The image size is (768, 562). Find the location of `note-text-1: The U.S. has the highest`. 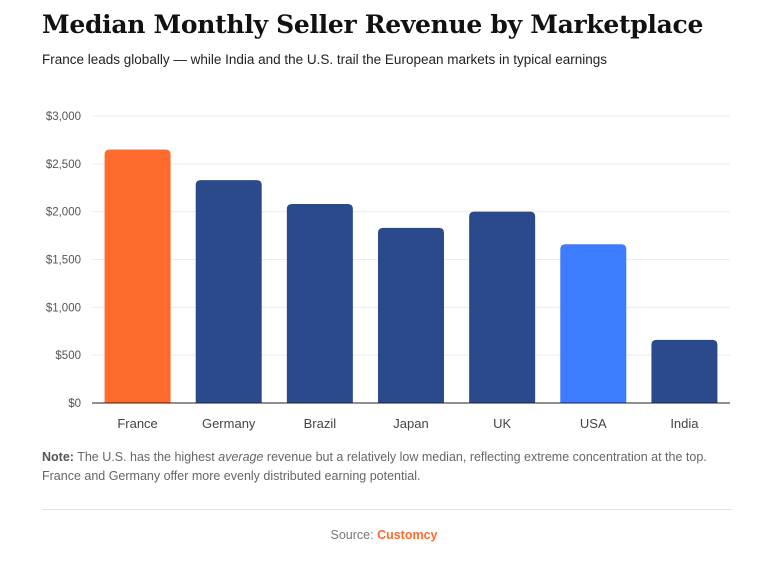

note-text-1: The U.S. has the highest is located at coordinates (146, 457).